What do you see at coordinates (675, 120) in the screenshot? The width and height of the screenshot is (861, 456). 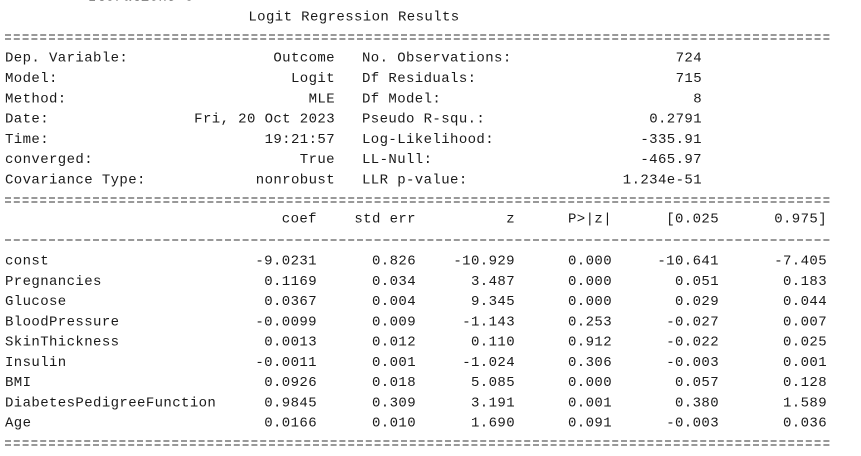 I see `summary-value: 0.2791` at bounding box center [675, 120].